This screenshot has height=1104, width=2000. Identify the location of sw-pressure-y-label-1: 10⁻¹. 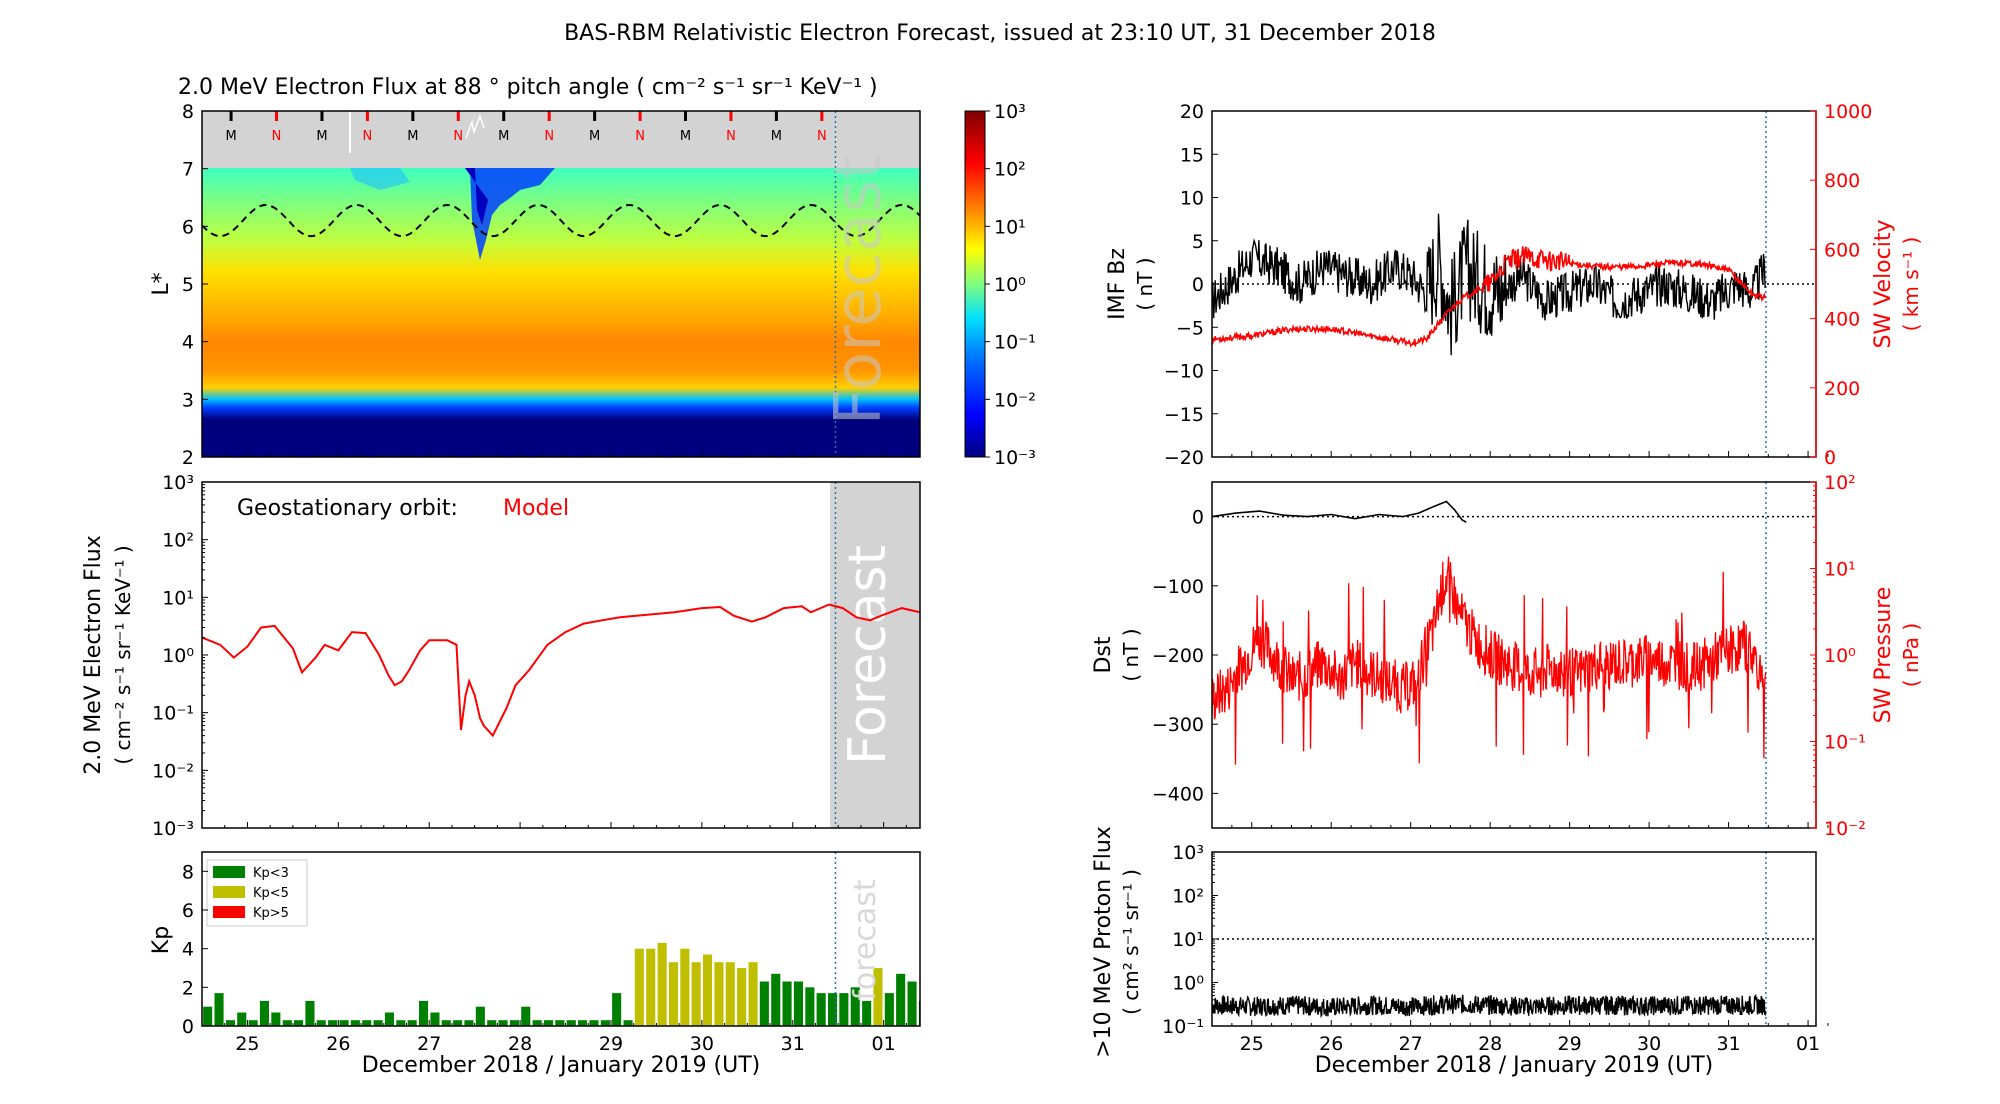
(1845, 743).